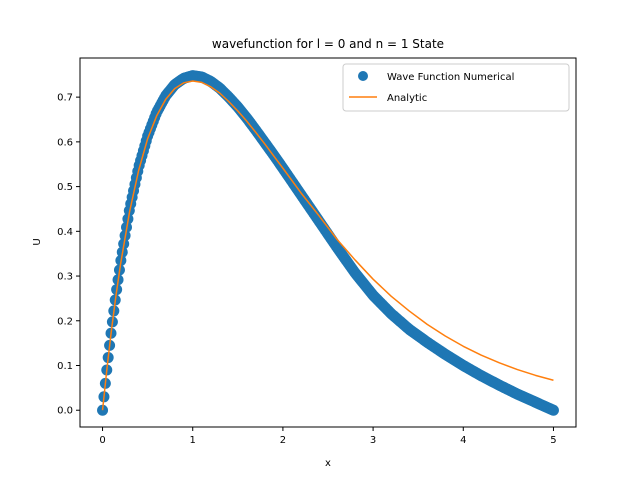 The height and width of the screenshot is (480, 640). Describe the element at coordinates (65, 321) in the screenshot. I see `y-tick-label: 0.2` at that location.